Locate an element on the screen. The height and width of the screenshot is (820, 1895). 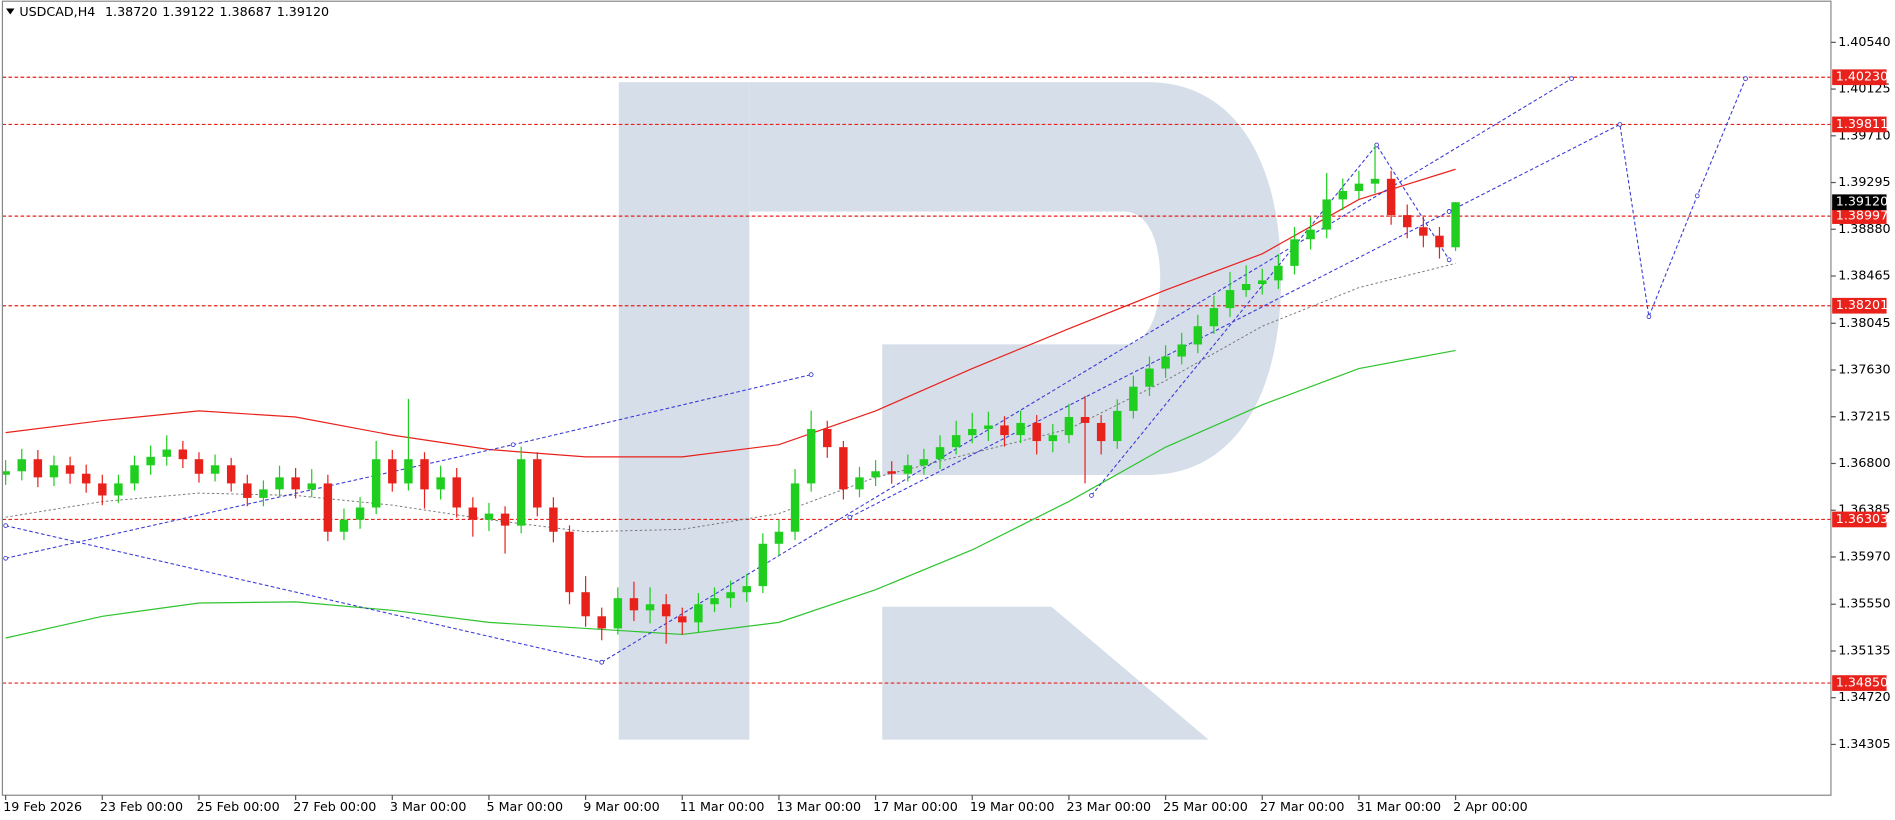
level-label: 1.39811 is located at coordinates (1862, 123).